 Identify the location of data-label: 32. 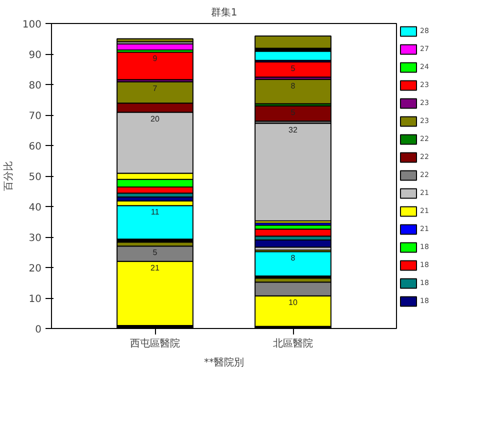
(293, 129).